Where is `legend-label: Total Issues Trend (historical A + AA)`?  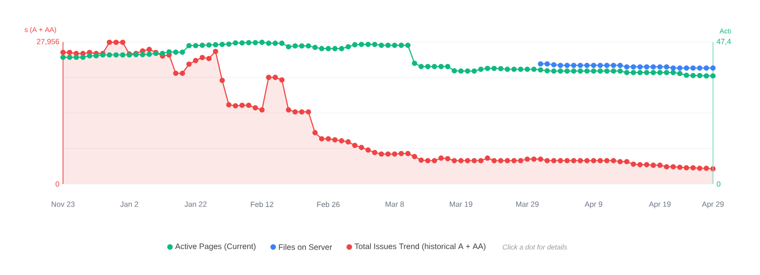 legend-label: Total Issues Trend (historical A + AA) is located at coordinates (420, 247).